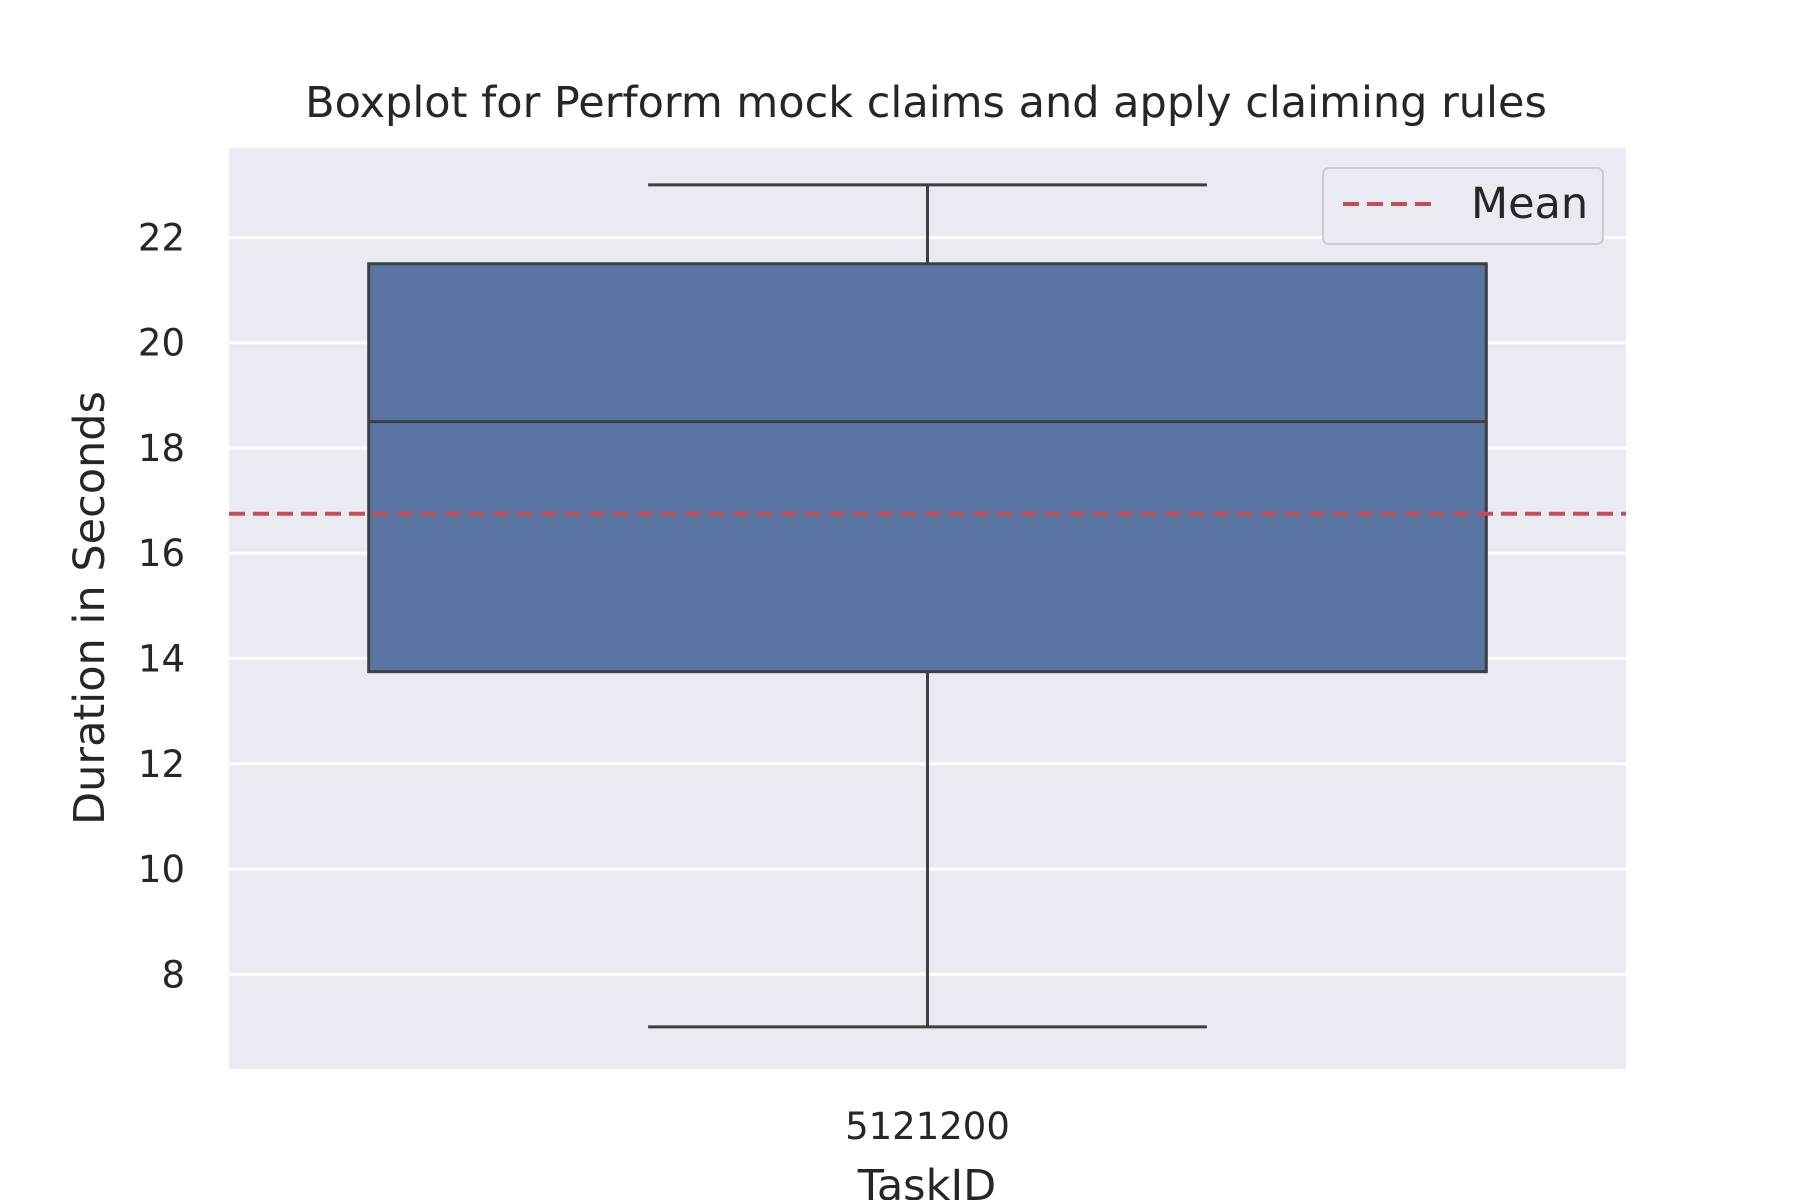  What do you see at coordinates (1529, 204) in the screenshot?
I see `legend-label-mean: Mean` at bounding box center [1529, 204].